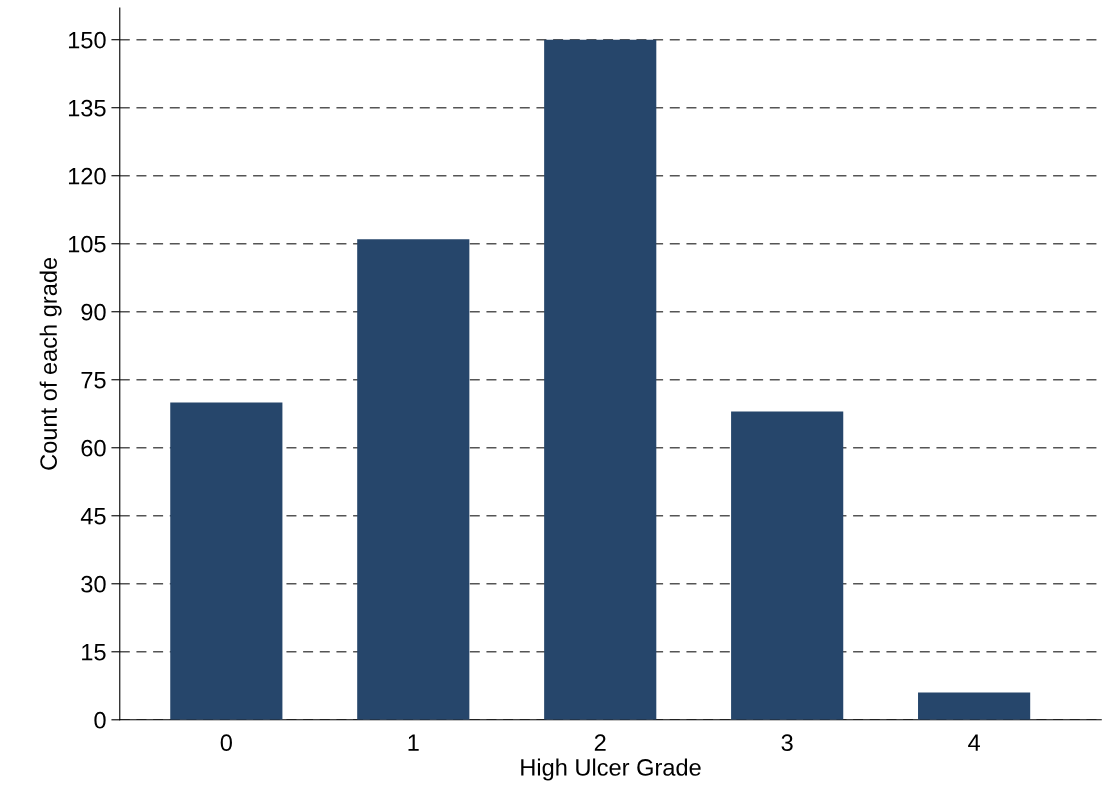 This screenshot has width=1109, height=798. Describe the element at coordinates (974, 742) in the screenshot. I see `x-tick-label: 4` at that location.